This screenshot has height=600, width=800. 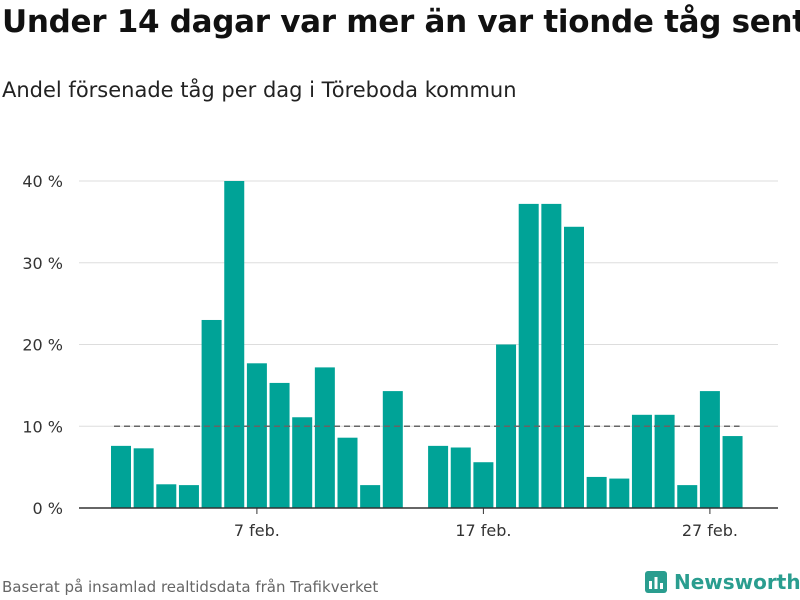 What do you see at coordinates (710, 530) in the screenshot?
I see `x-tick-label: 27 feb.` at bounding box center [710, 530].